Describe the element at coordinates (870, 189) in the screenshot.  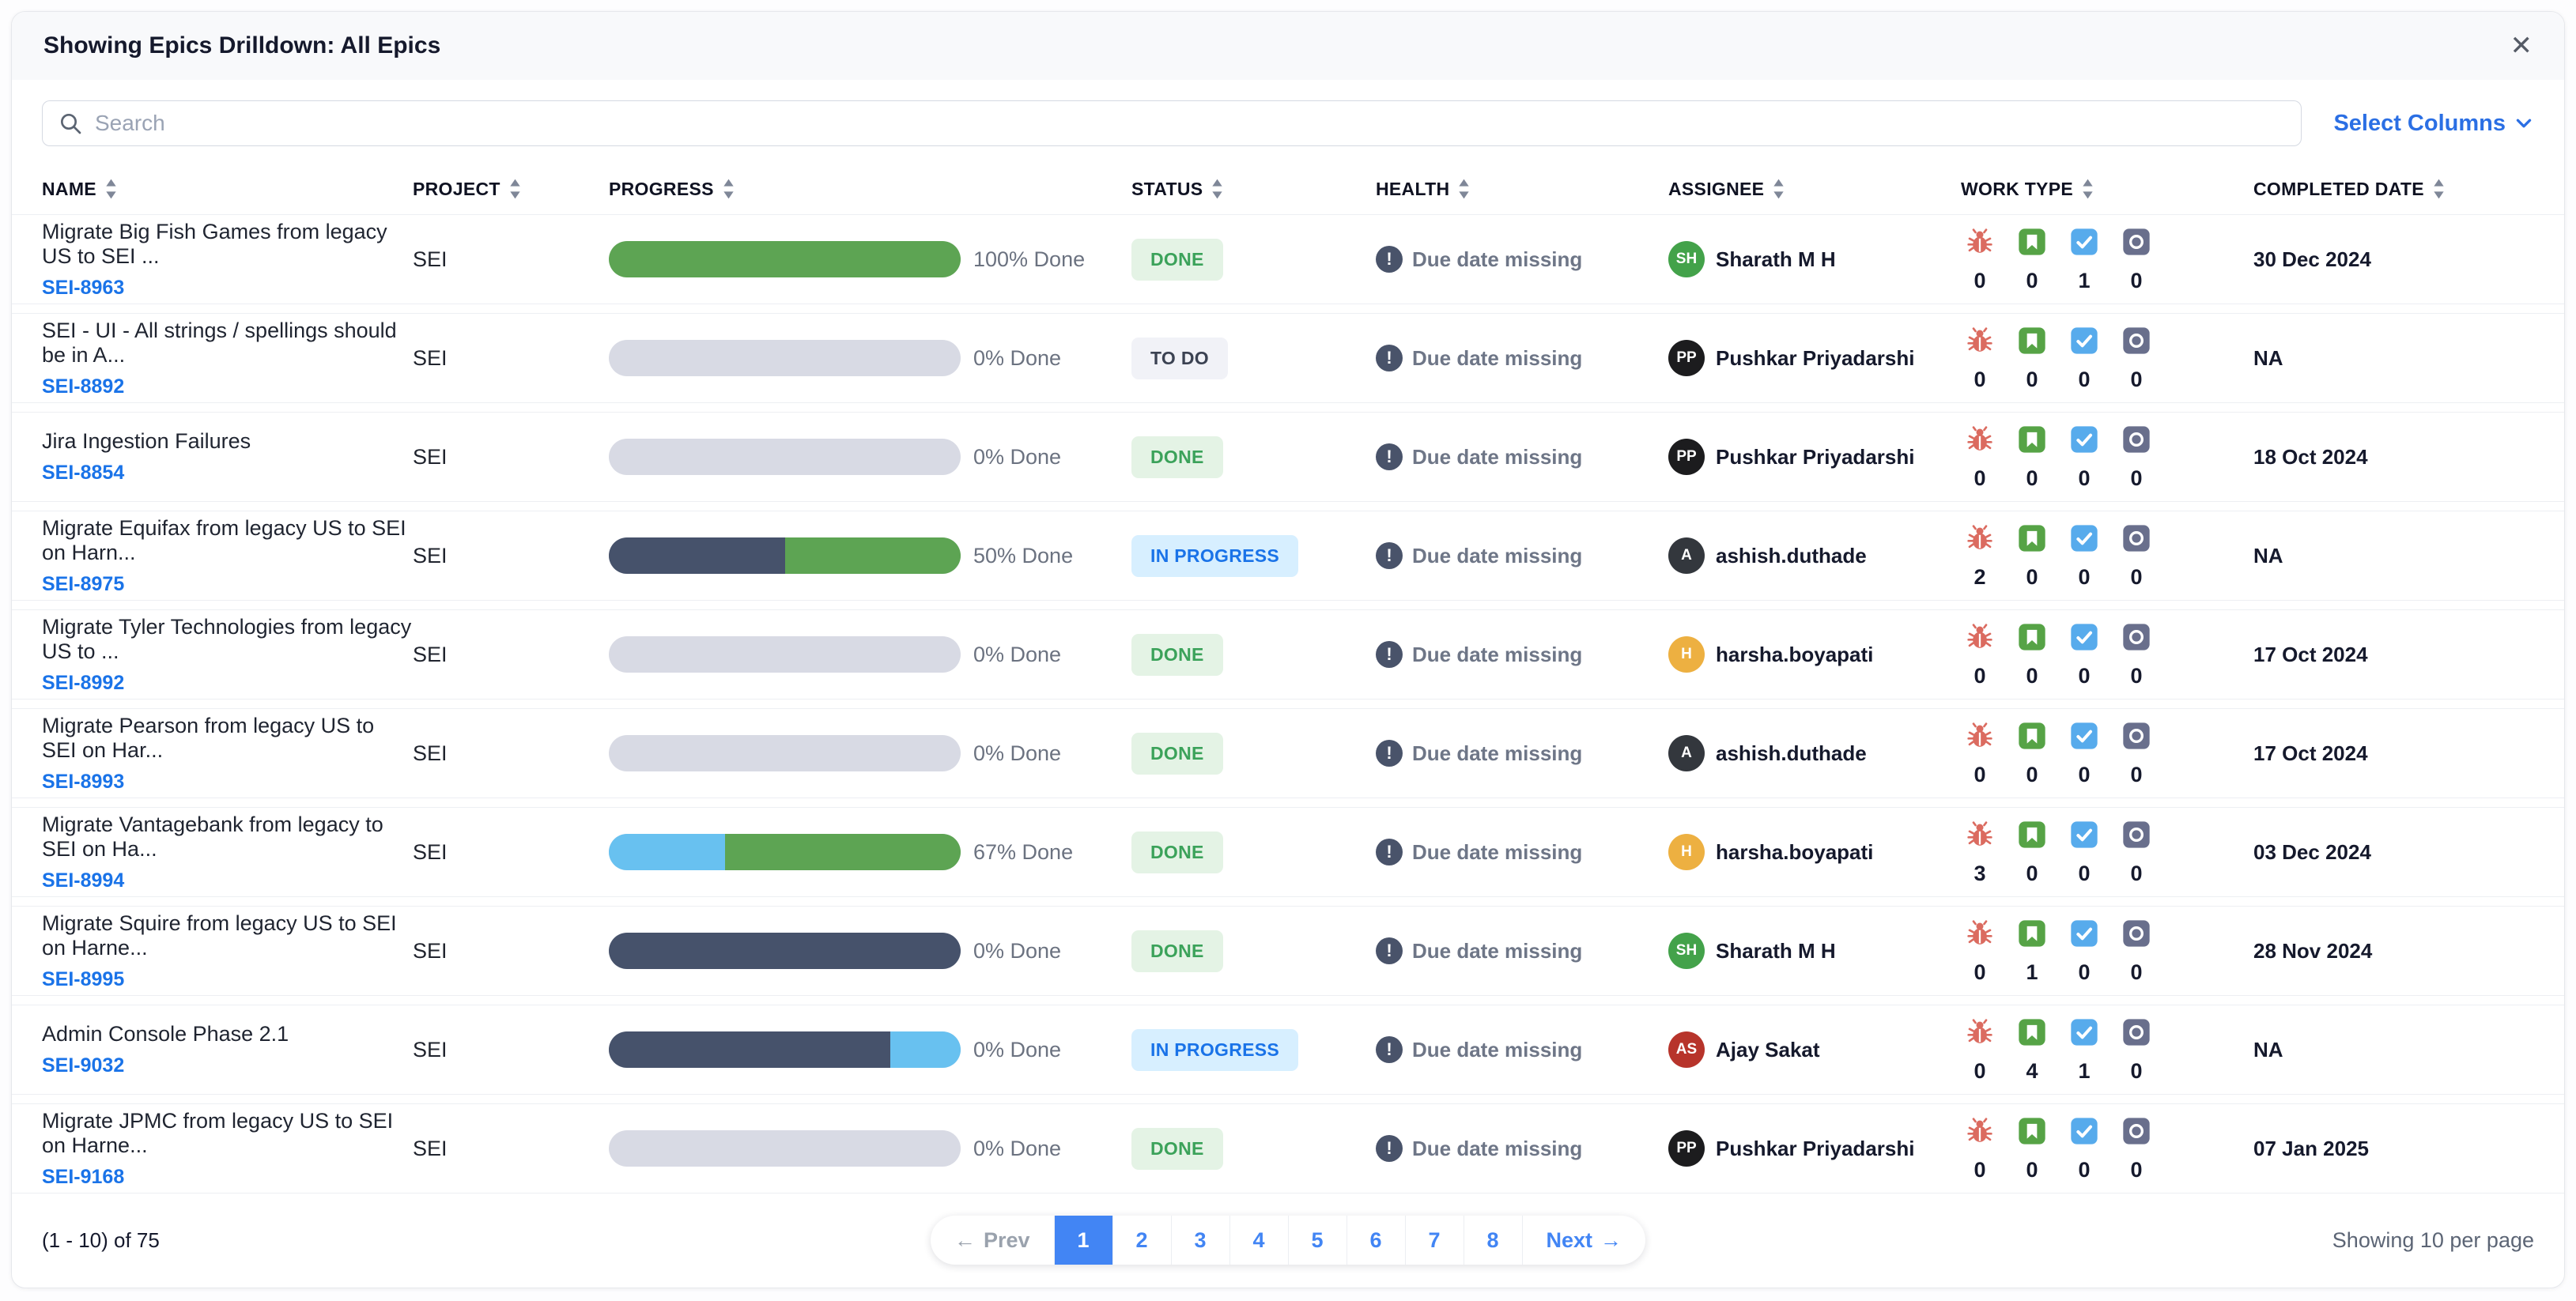
I see `column-header-progress: PROGRESS` at that location.